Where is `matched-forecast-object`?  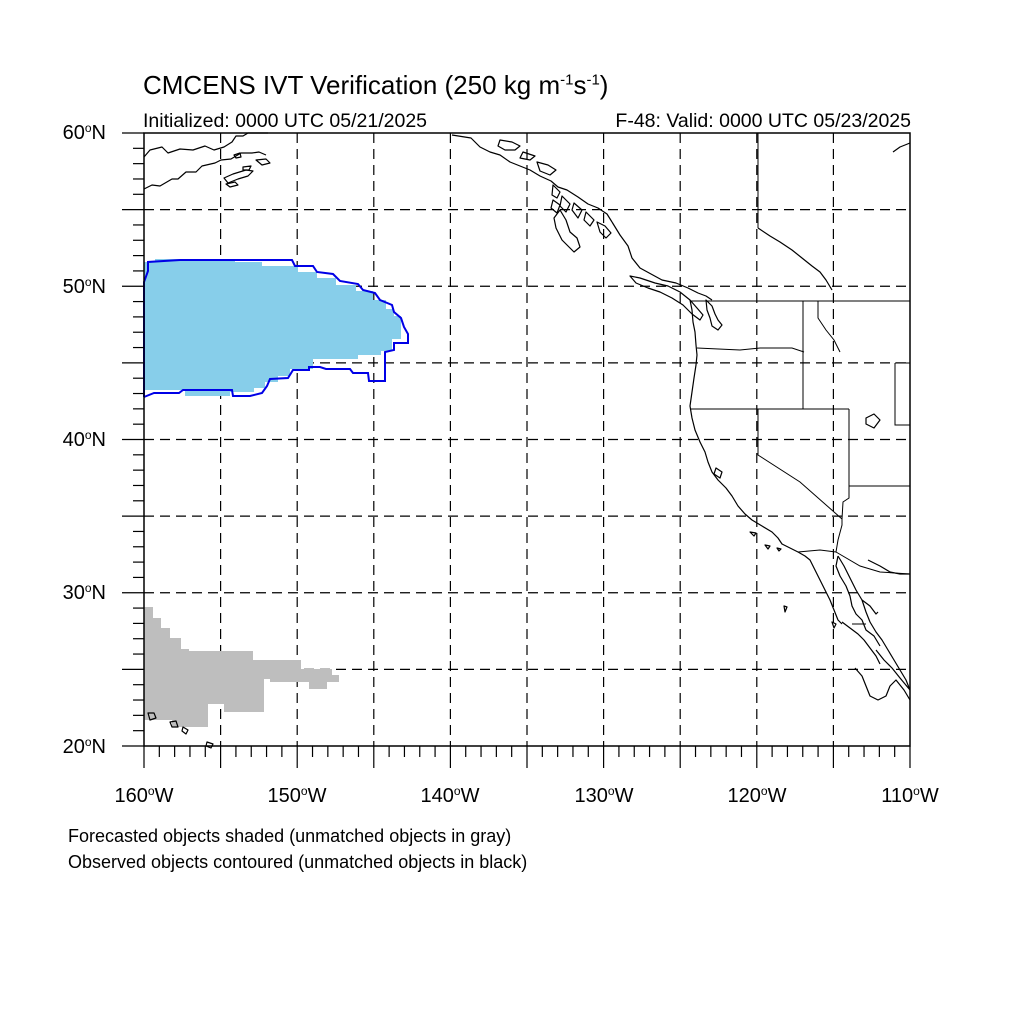 matched-forecast-object is located at coordinates (272, 327).